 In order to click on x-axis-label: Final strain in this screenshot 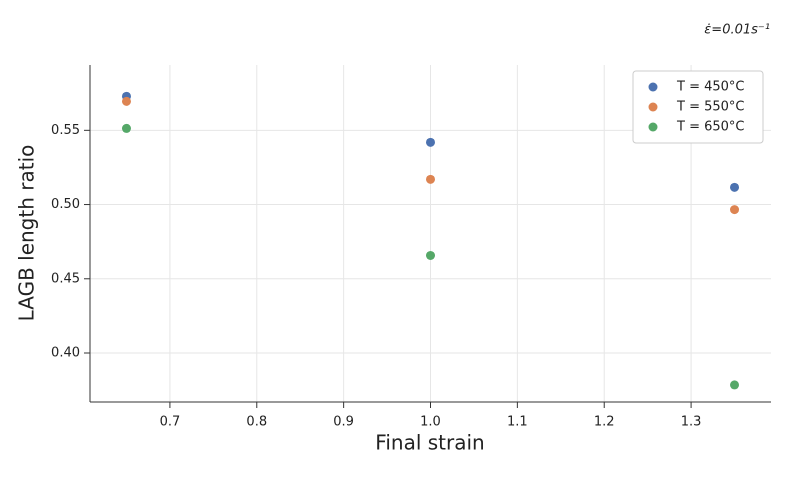, I will do `click(429, 443)`.